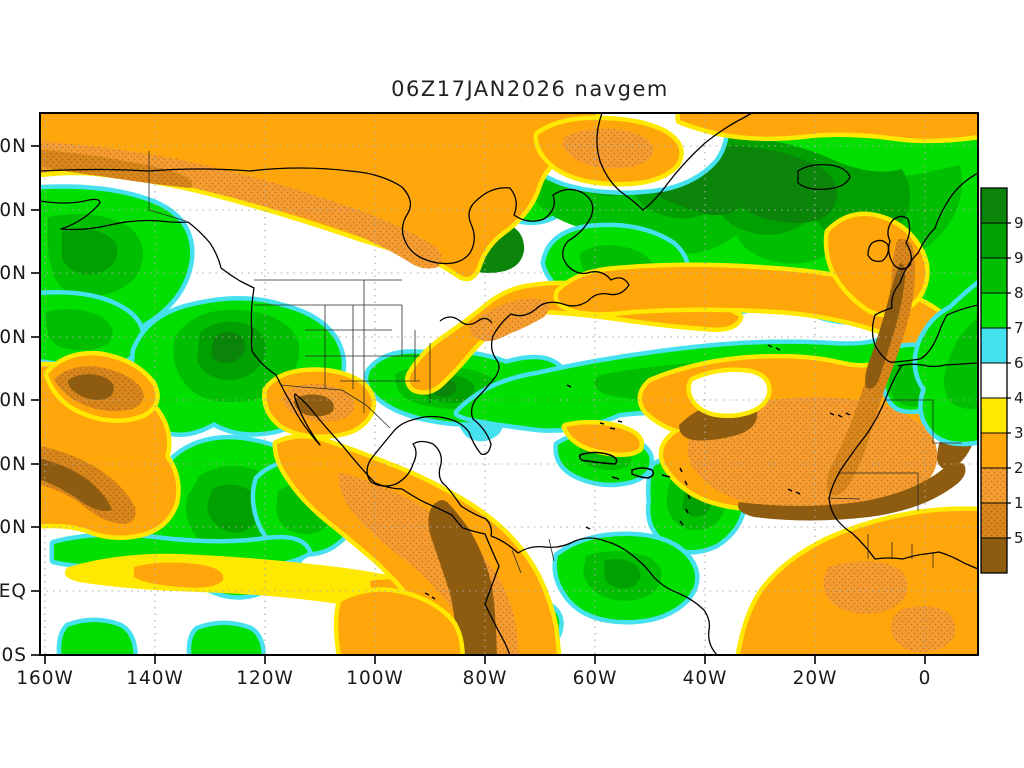 The height and width of the screenshot is (768, 1024). Describe the element at coordinates (116, 168) in the screenshot. I see `rh-region-oc` at that location.